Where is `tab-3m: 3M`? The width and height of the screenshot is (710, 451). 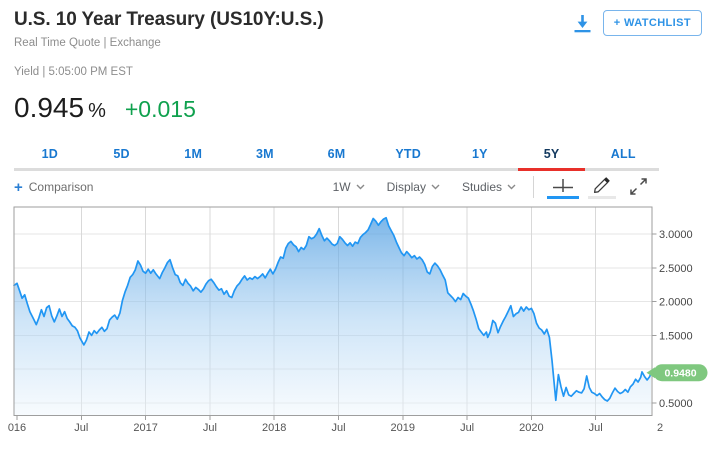
tab-3m: 3M is located at coordinates (264, 154).